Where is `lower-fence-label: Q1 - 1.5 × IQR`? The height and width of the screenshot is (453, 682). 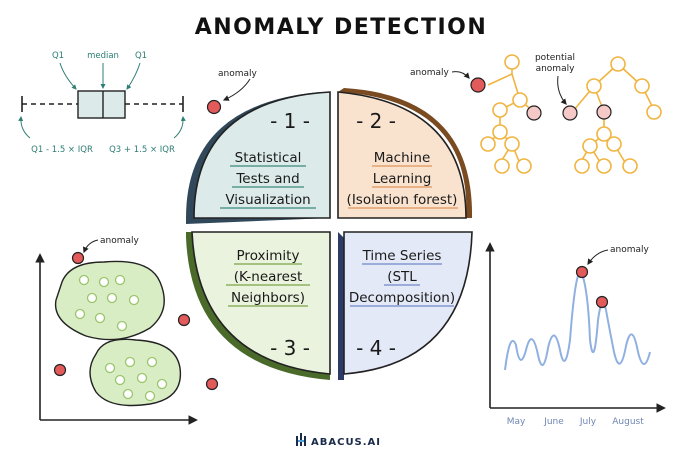
lower-fence-label: Q1 - 1.5 × IQR is located at coordinates (62, 150).